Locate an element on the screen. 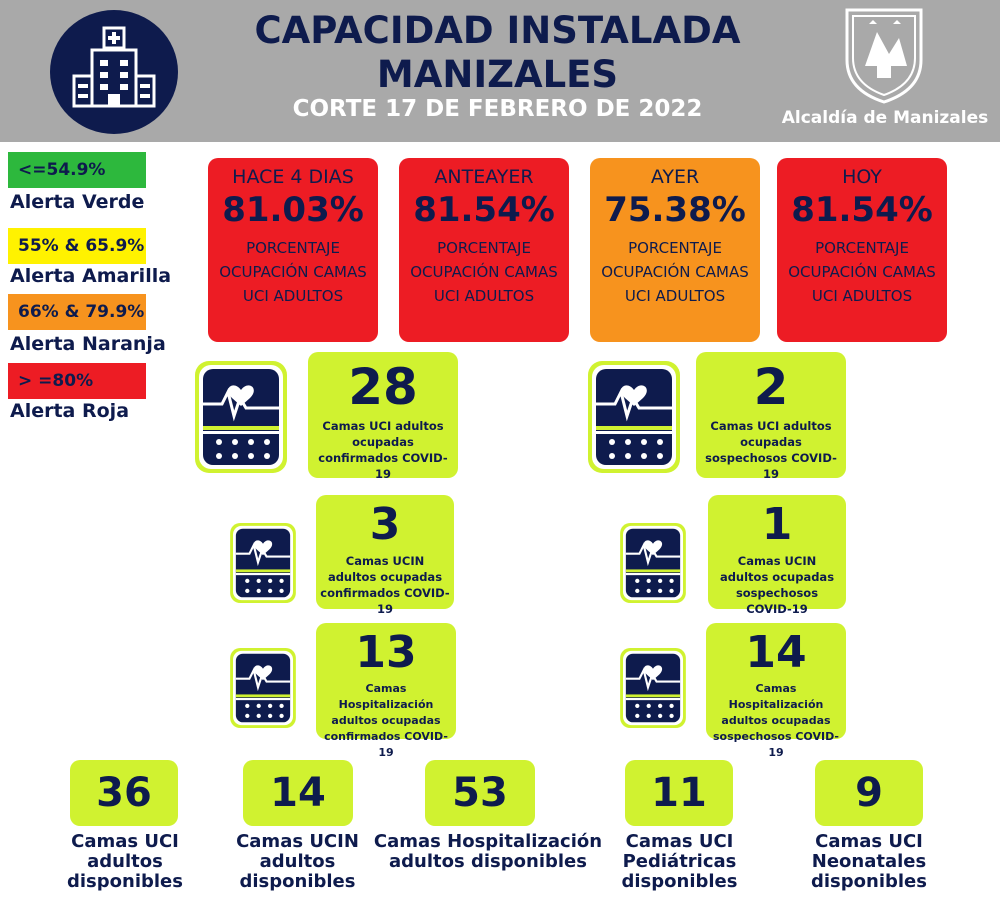 The image size is (1000, 900). city-crest-icon is located at coordinates (884, 56).